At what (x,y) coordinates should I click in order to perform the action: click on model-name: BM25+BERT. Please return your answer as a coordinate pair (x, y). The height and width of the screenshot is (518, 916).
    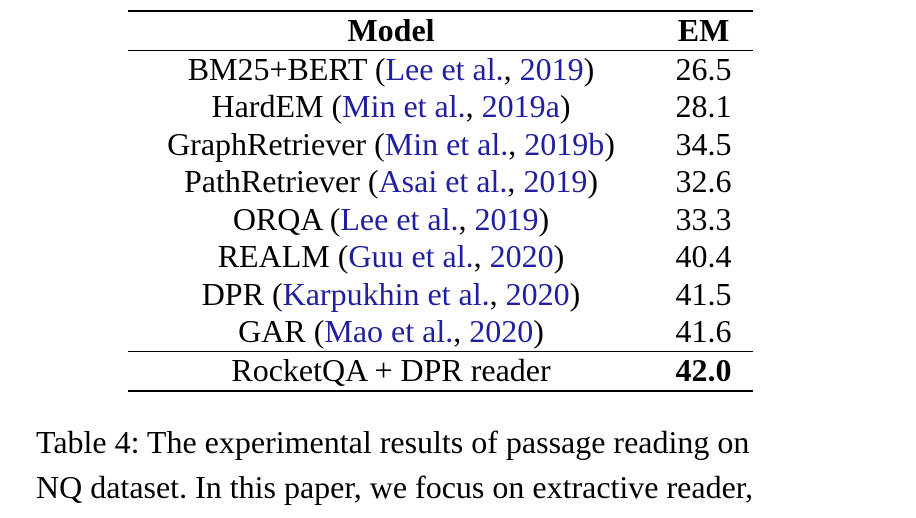
    Looking at the image, I should click on (277, 68).